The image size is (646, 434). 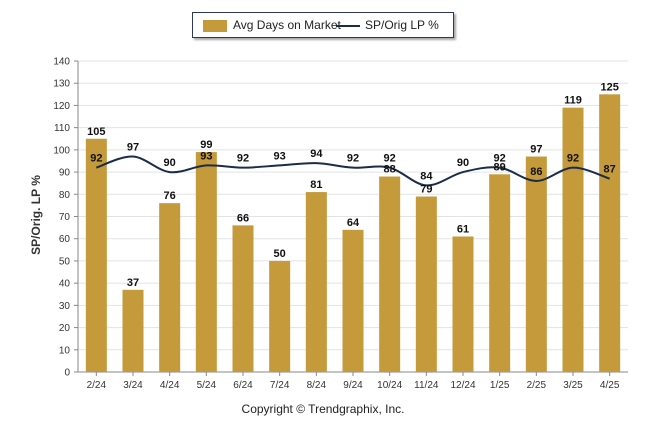 What do you see at coordinates (610, 385) in the screenshot?
I see `x-tick-label: 4/25` at bounding box center [610, 385].